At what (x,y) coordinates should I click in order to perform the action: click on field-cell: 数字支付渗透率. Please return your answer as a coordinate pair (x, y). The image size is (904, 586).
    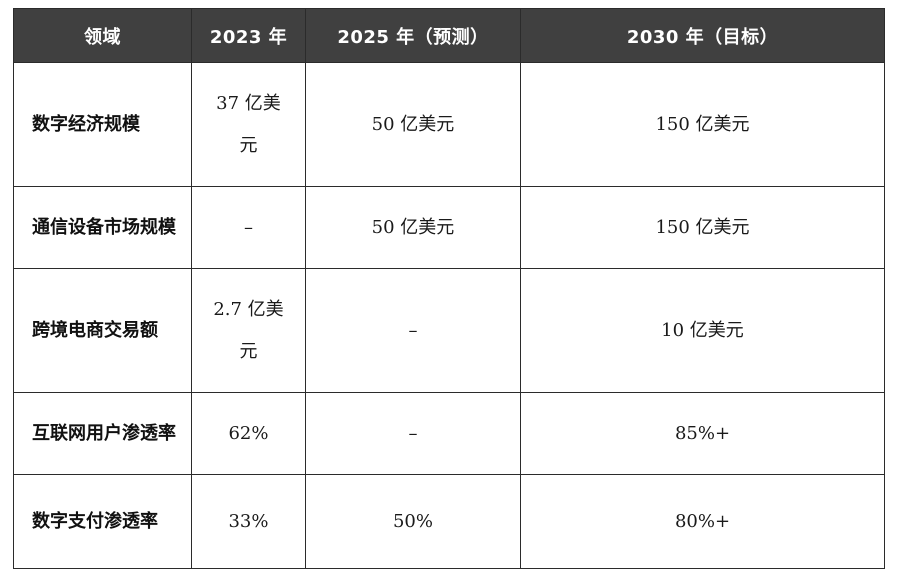
    Looking at the image, I should click on (102, 521).